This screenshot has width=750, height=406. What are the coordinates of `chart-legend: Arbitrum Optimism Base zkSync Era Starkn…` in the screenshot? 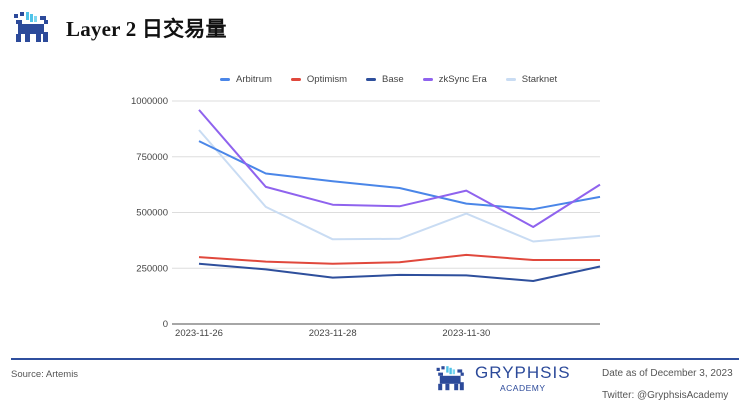 It's located at (398, 79).